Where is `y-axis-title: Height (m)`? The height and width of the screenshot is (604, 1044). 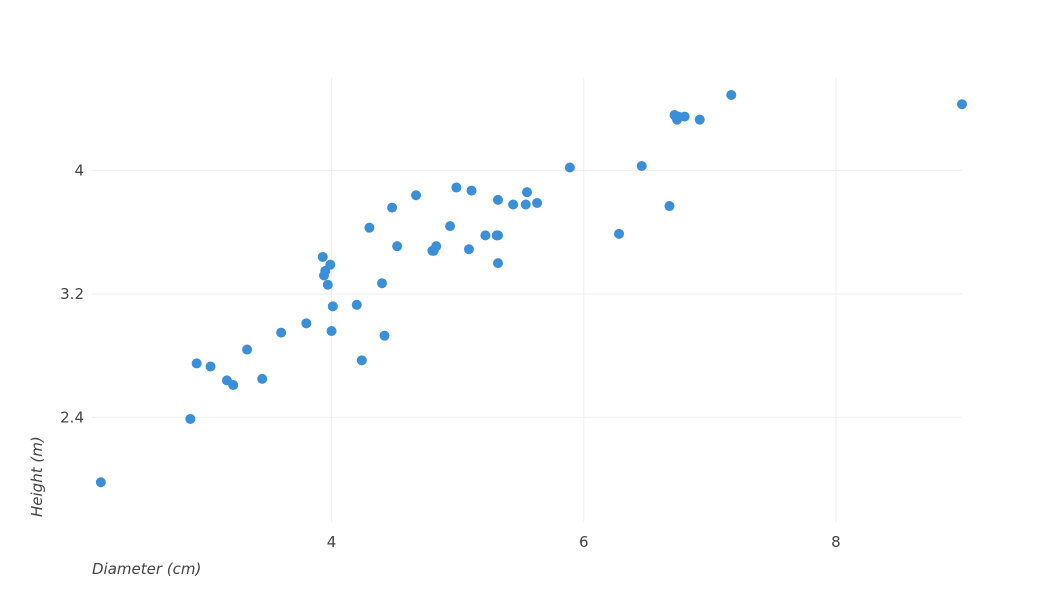
y-axis-title: Height (m) is located at coordinates (37, 476).